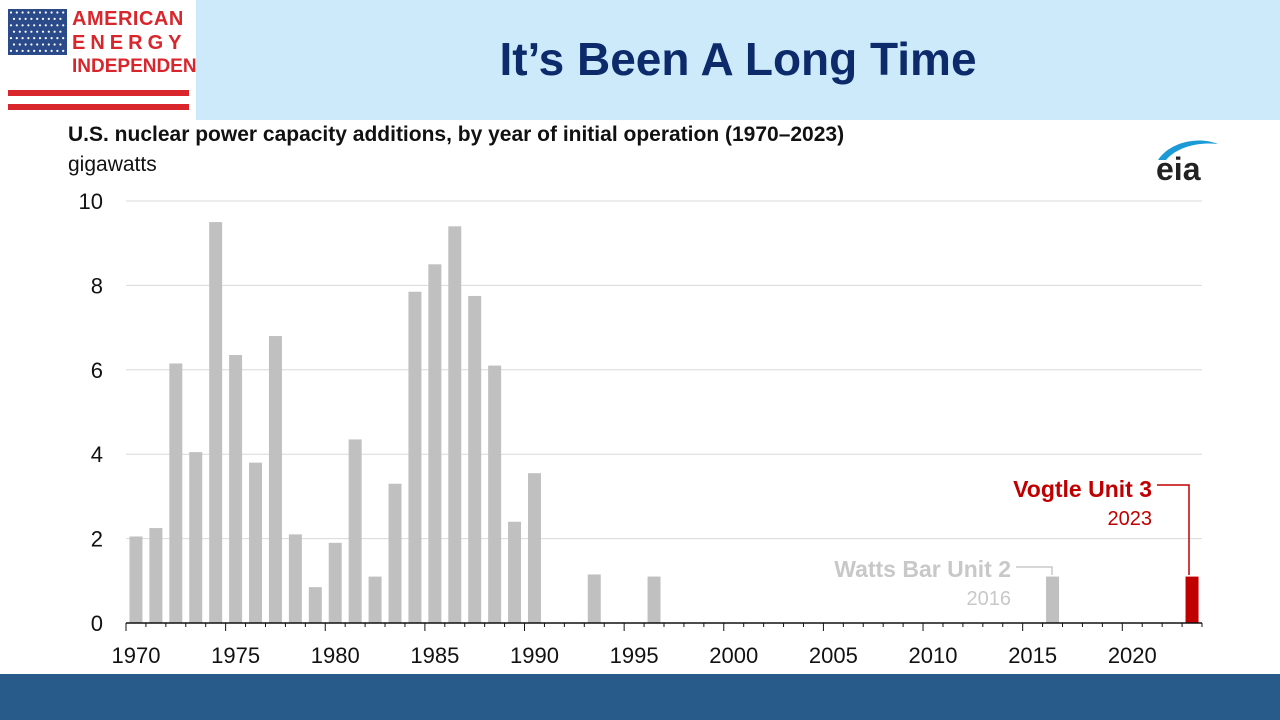 This screenshot has width=1280, height=720. Describe the element at coordinates (147, 66) in the screenshot. I see `logo-line-independence: INDEPENDENCE` at that location.